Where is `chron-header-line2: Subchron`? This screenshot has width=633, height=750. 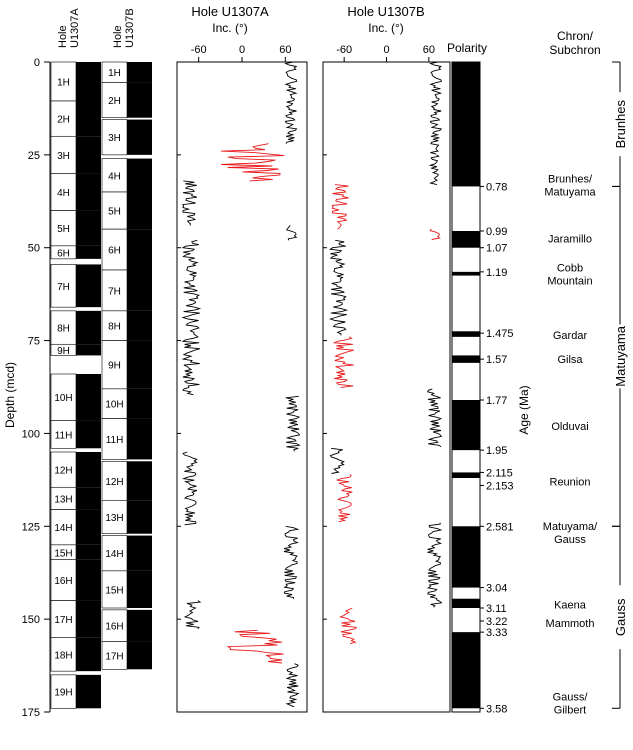
chron-header-line2: Subchron is located at coordinates (574, 50).